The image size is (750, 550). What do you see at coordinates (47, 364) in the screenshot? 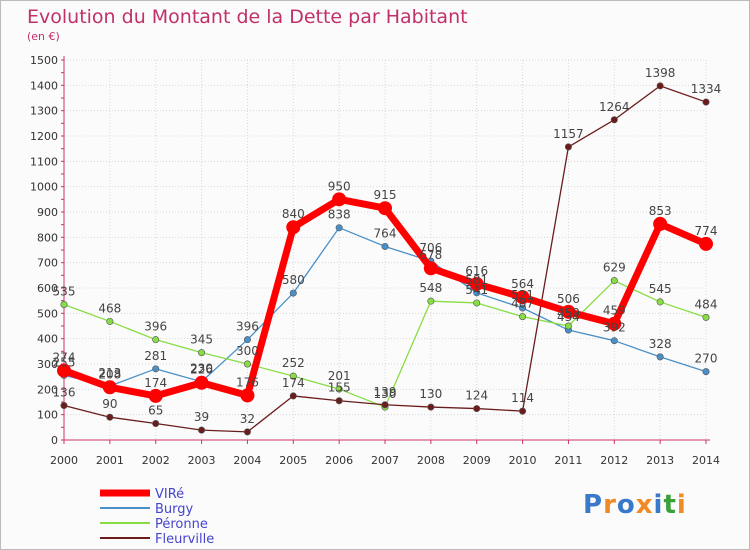
I see `y-tick-label: 300` at bounding box center [47, 364].